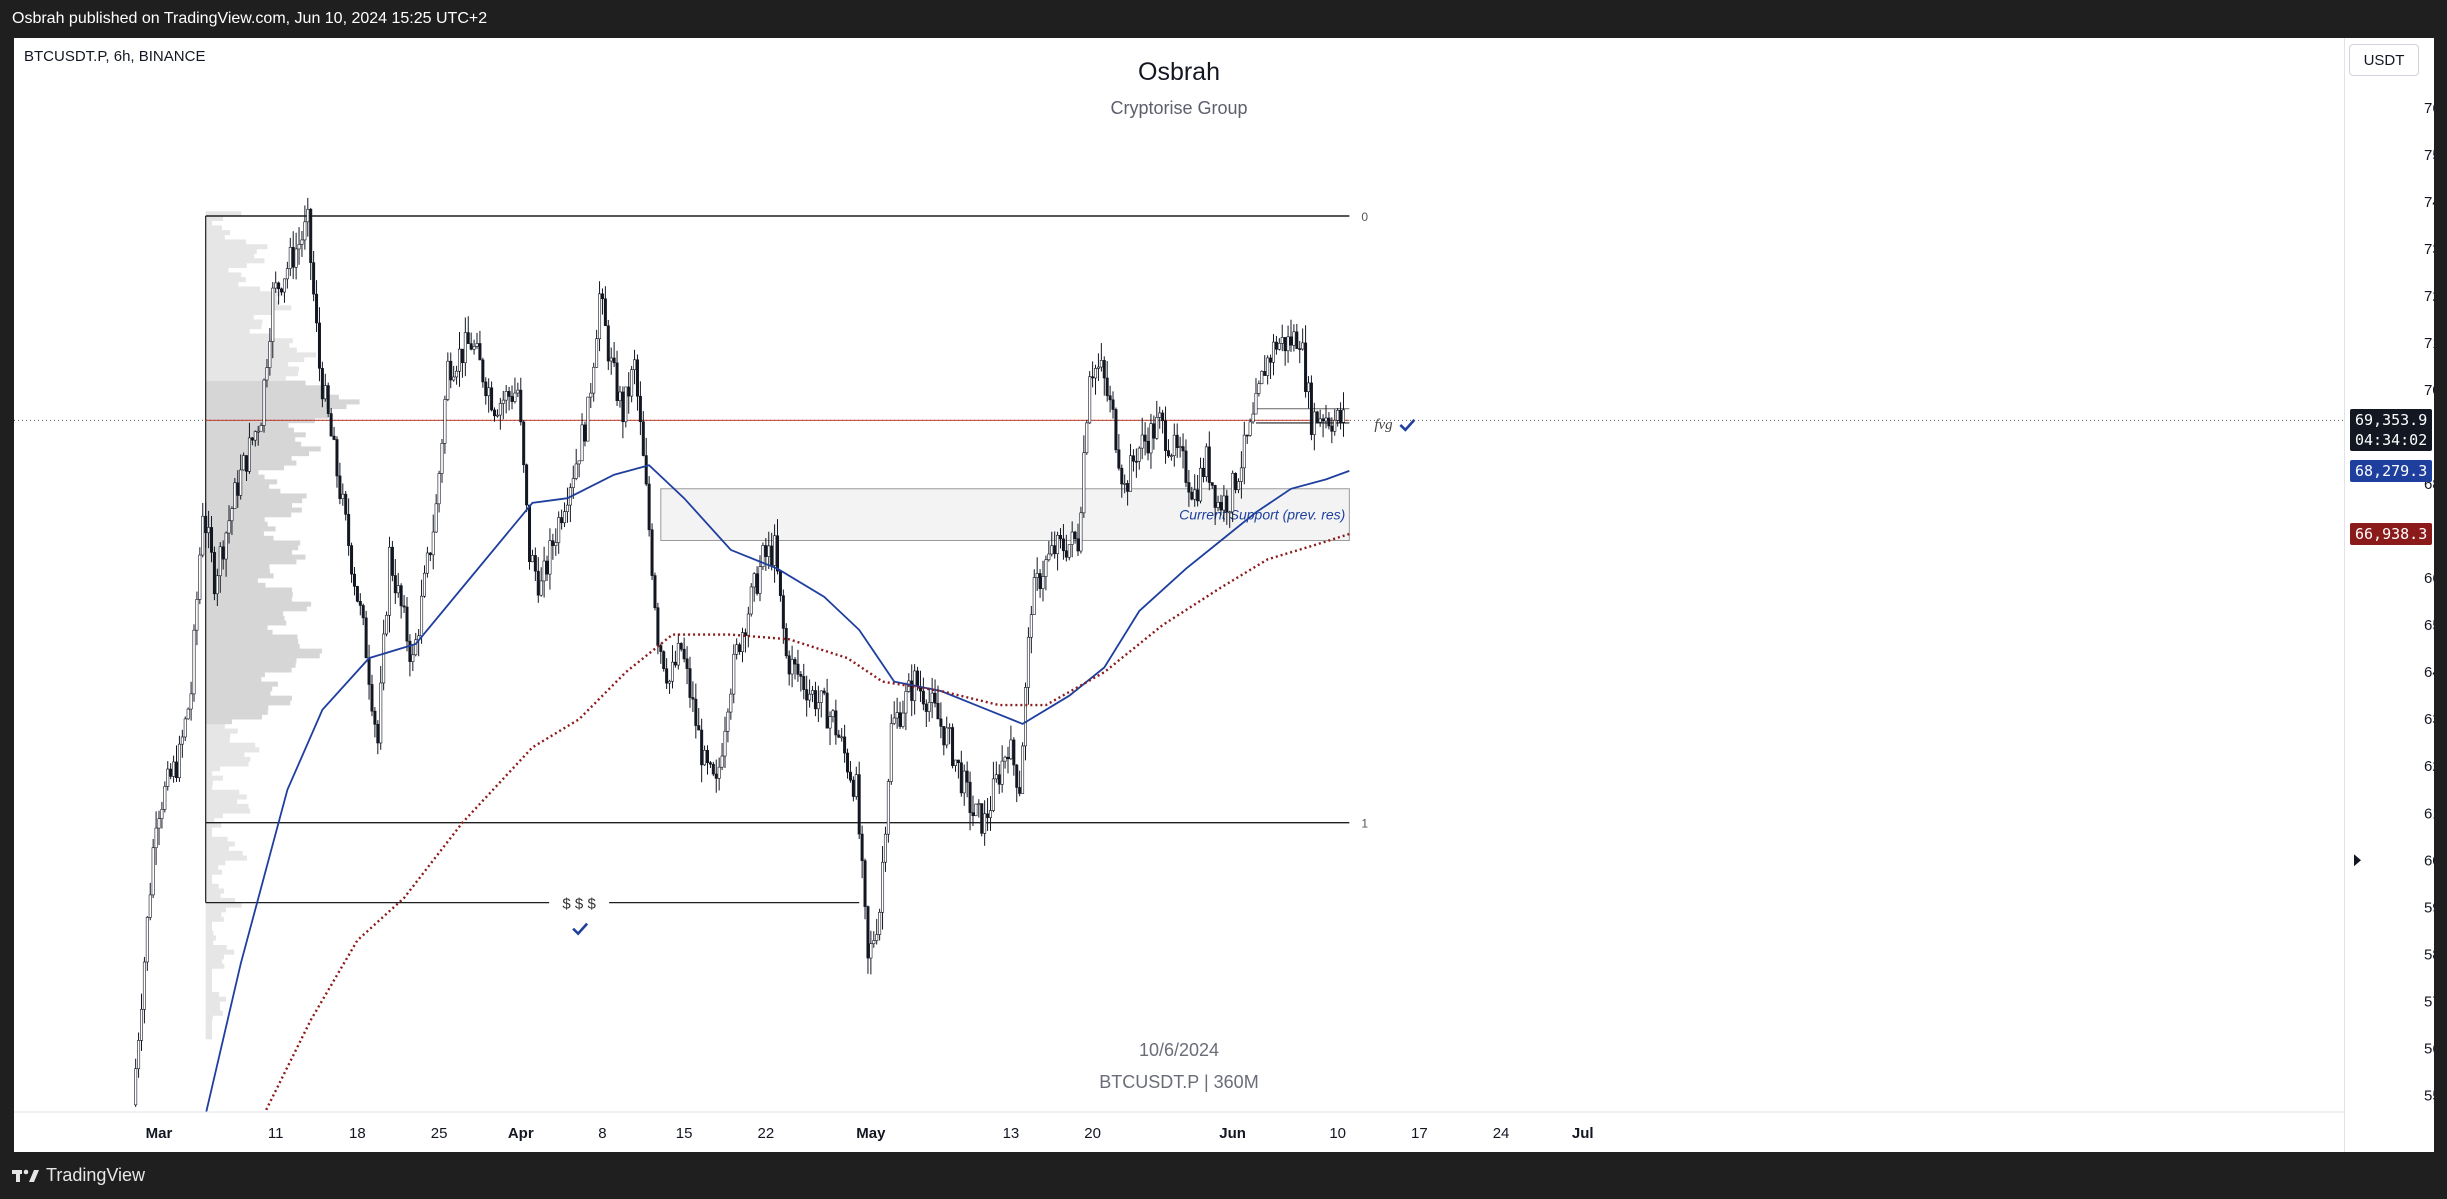  I want to click on volume-profile, so click(282, 625).